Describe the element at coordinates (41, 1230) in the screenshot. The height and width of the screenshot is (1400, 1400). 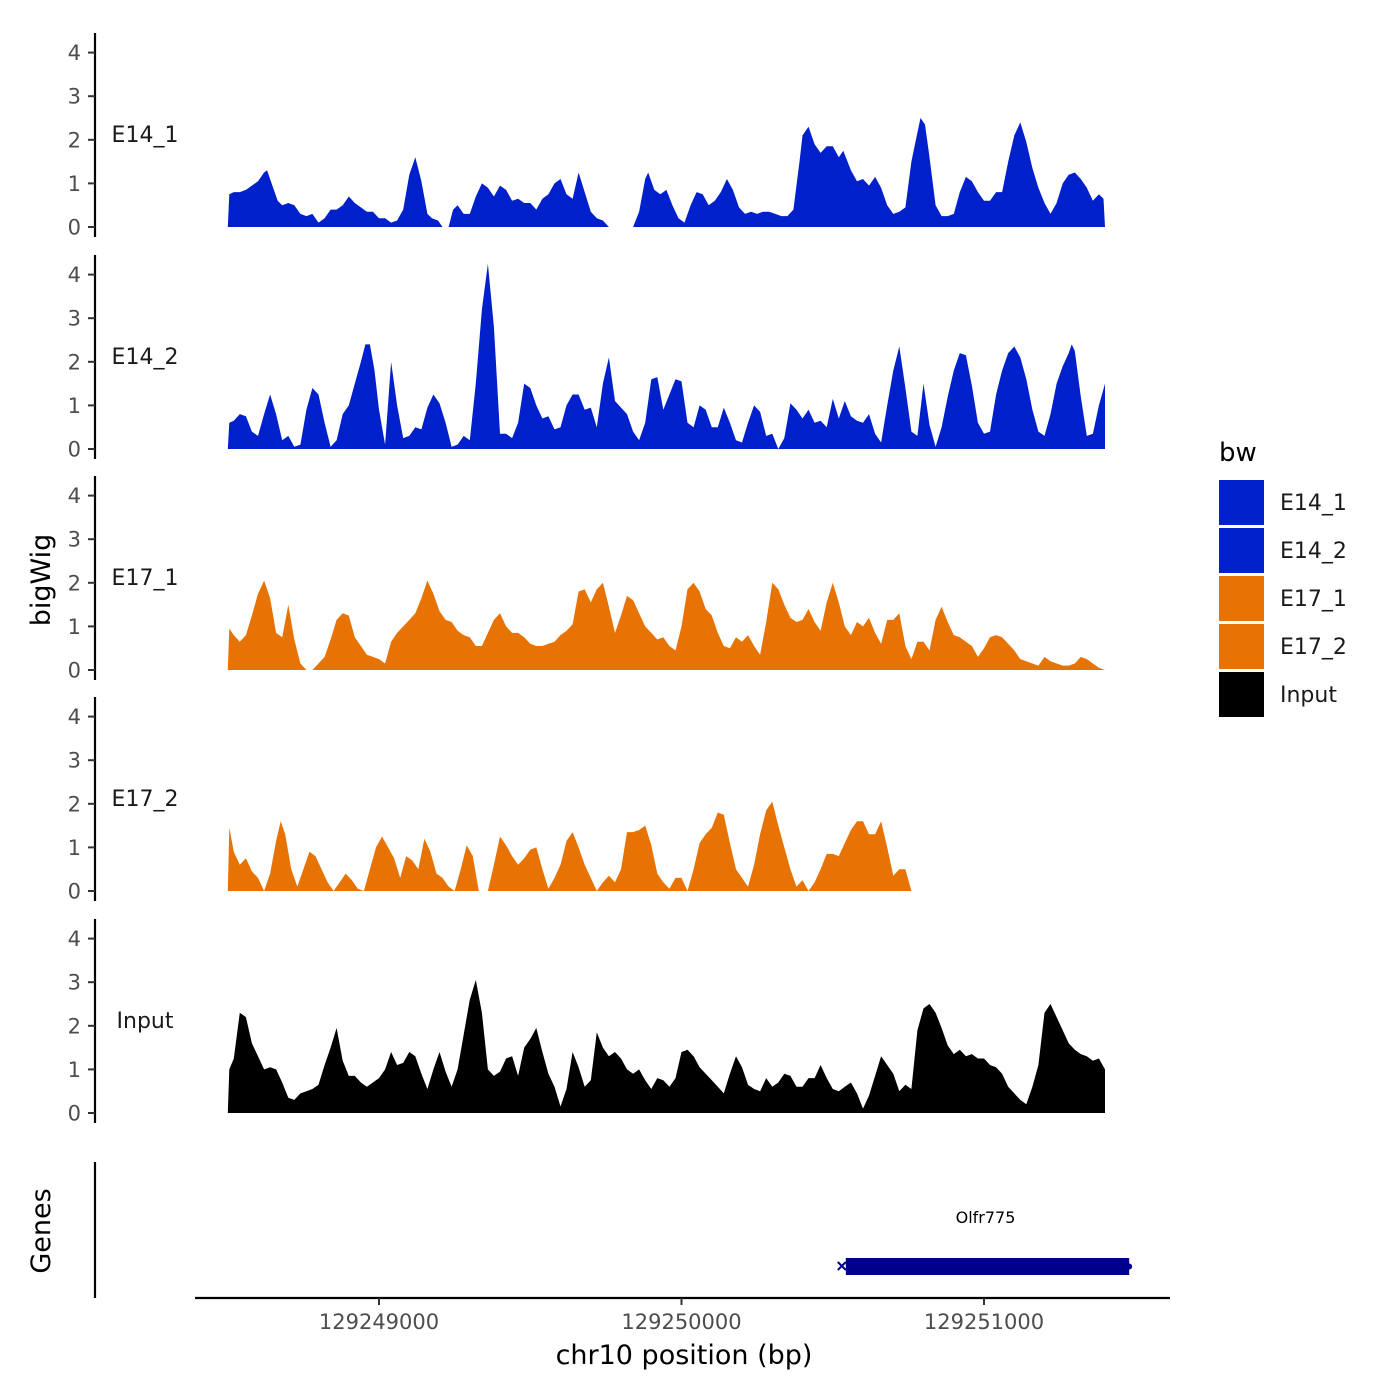
I see `genes-panel-title: Genes` at that location.